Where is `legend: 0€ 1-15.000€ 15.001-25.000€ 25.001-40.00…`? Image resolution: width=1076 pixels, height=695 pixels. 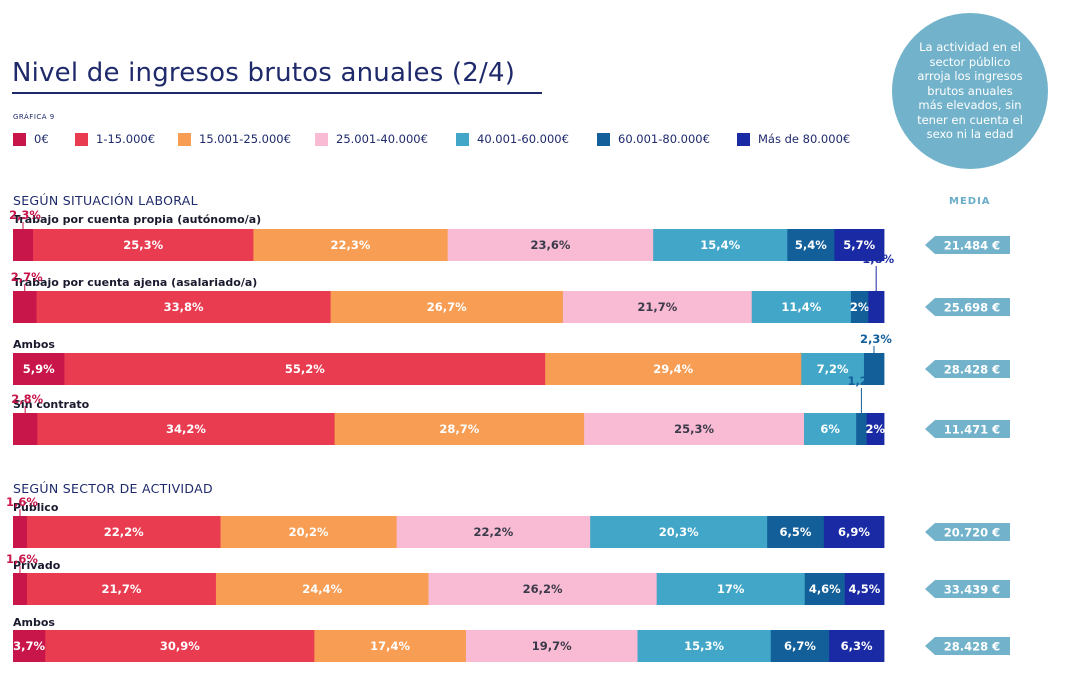
legend: 0€ 1-15.000€ 15.001-25.000€ 25.001-40.00… is located at coordinates (435, 139).